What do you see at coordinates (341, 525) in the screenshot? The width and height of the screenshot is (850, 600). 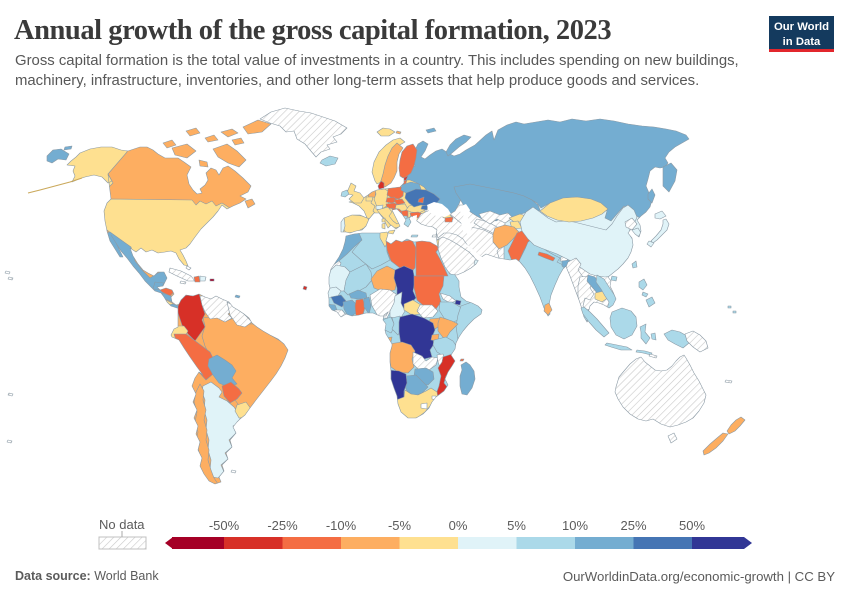 I see `svg-text: -10%` at bounding box center [341, 525].